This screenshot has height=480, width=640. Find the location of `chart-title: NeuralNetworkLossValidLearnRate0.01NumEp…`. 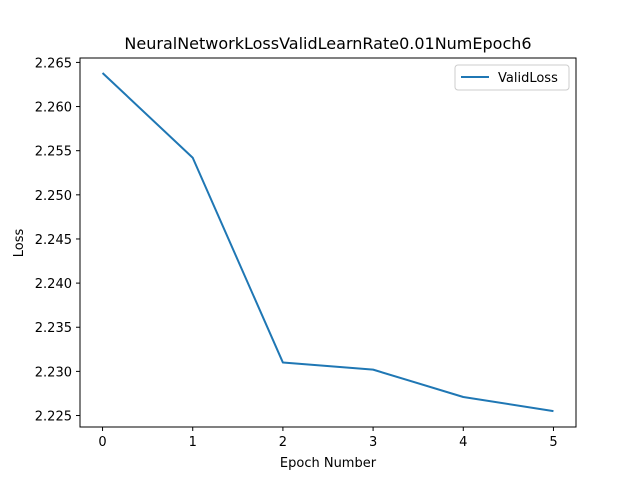

chart-title: NeuralNetworkLossValidLearnRate0.01NumEp… is located at coordinates (327, 43).